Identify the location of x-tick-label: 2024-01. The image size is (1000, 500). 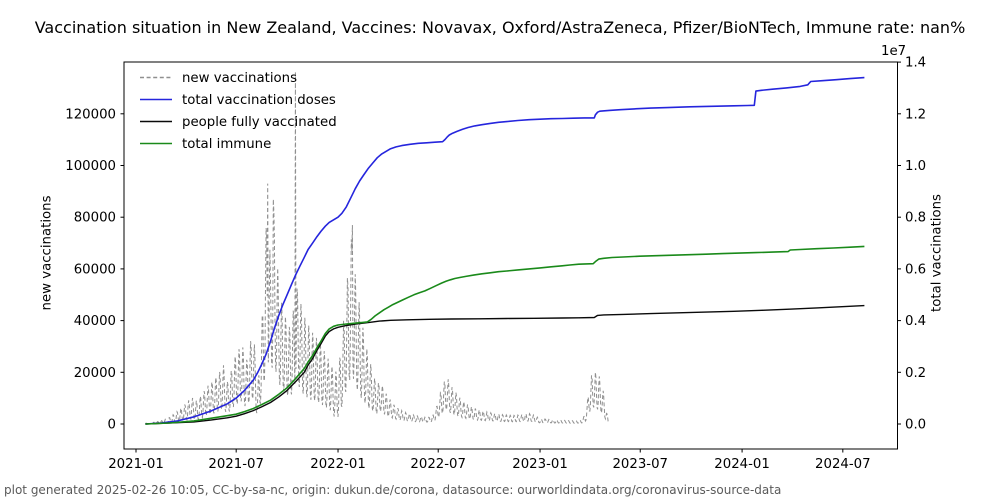
(742, 464).